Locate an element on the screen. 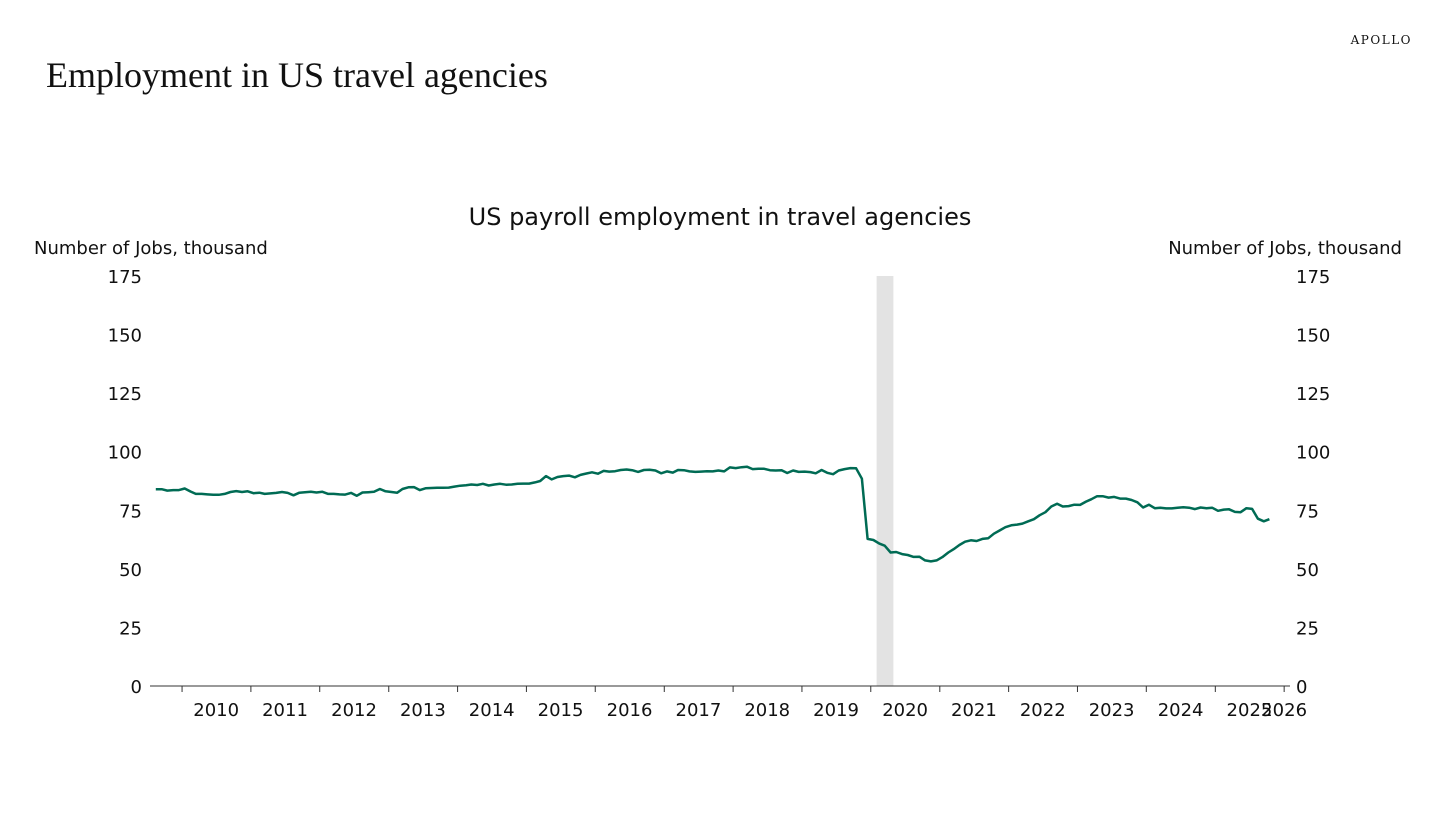  y-tick-right-0: 0 is located at coordinates (1301, 687).